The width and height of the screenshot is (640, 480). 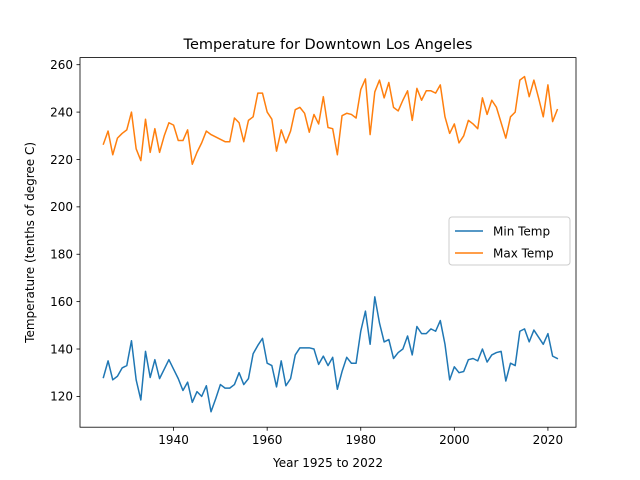 I want to click on series-line-max-temp, so click(x=330, y=120).